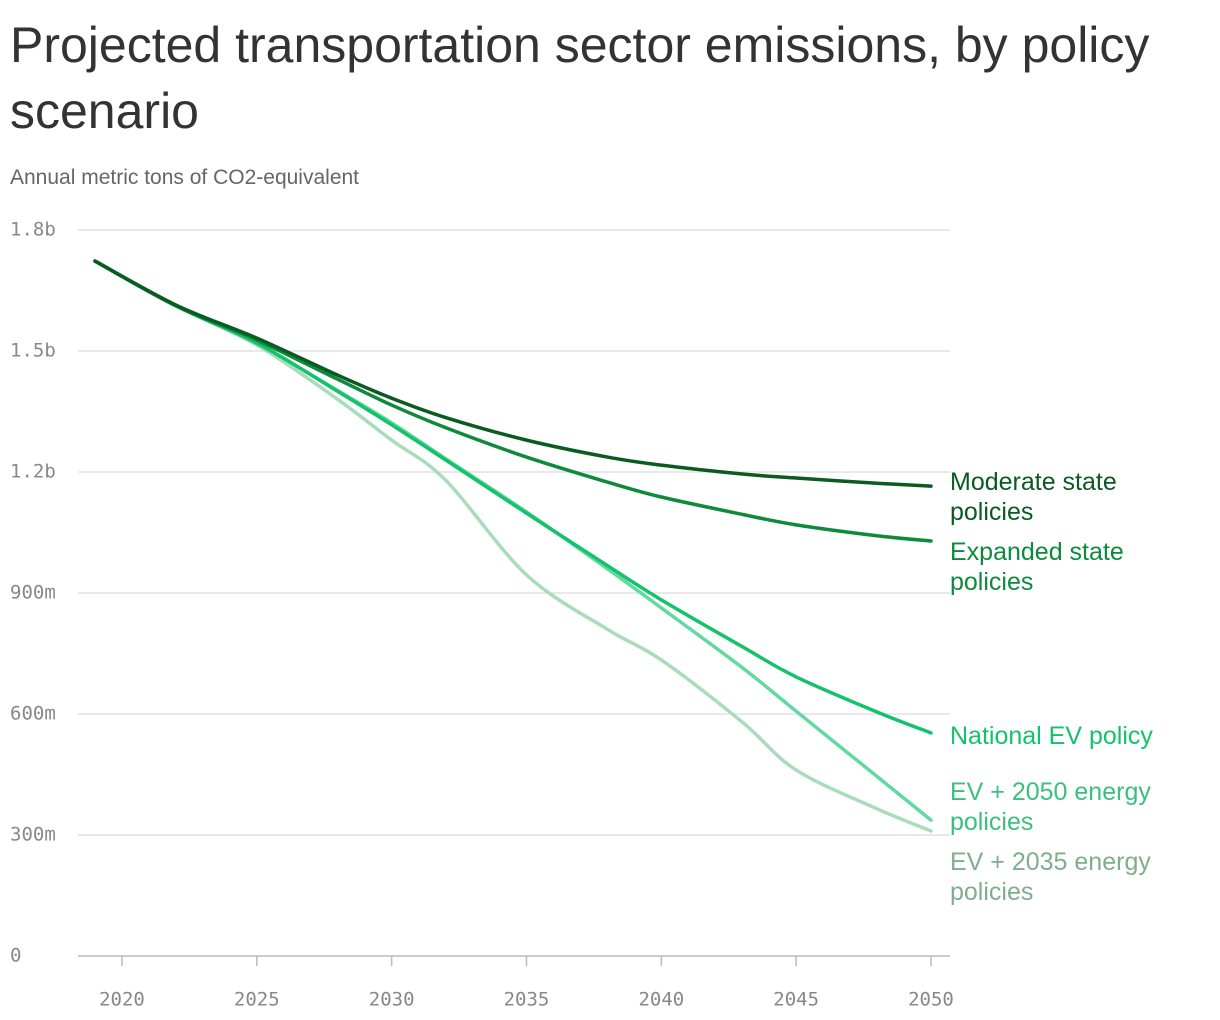 This screenshot has width=1220, height=1020. I want to click on x-tick-label: 2035, so click(527, 1000).